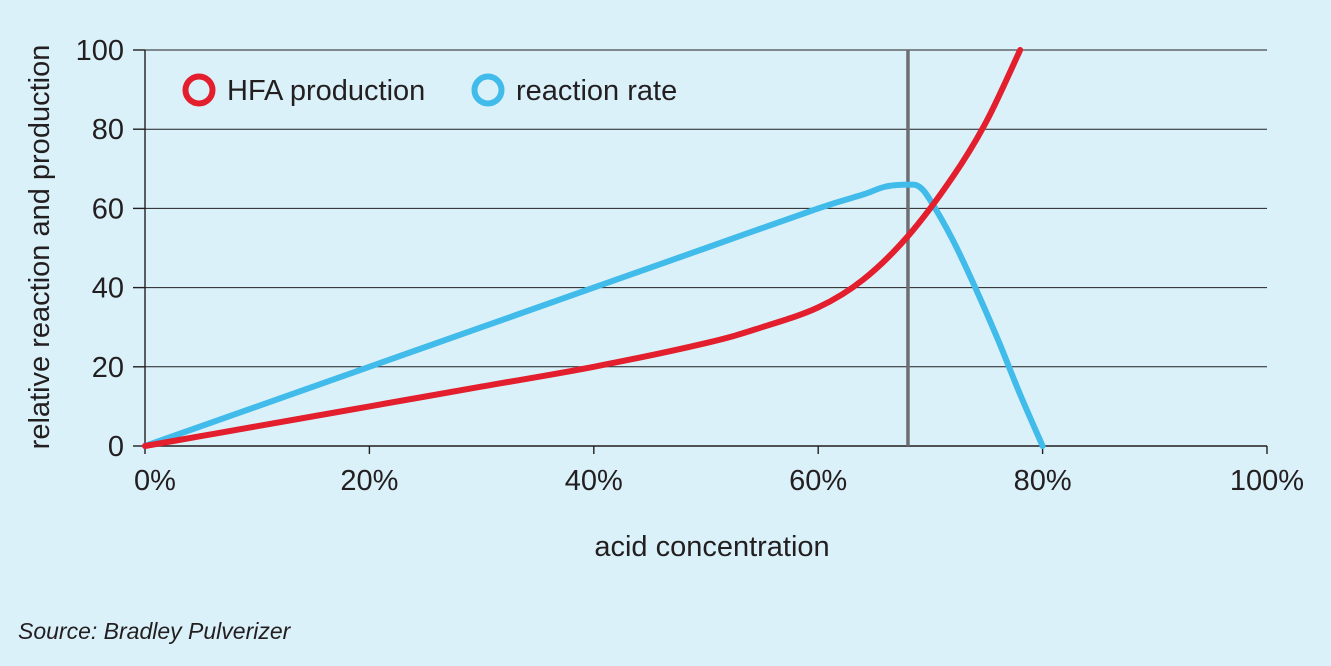 The image size is (1331, 666). I want to click on x-tick-label: 0%, so click(155, 481).